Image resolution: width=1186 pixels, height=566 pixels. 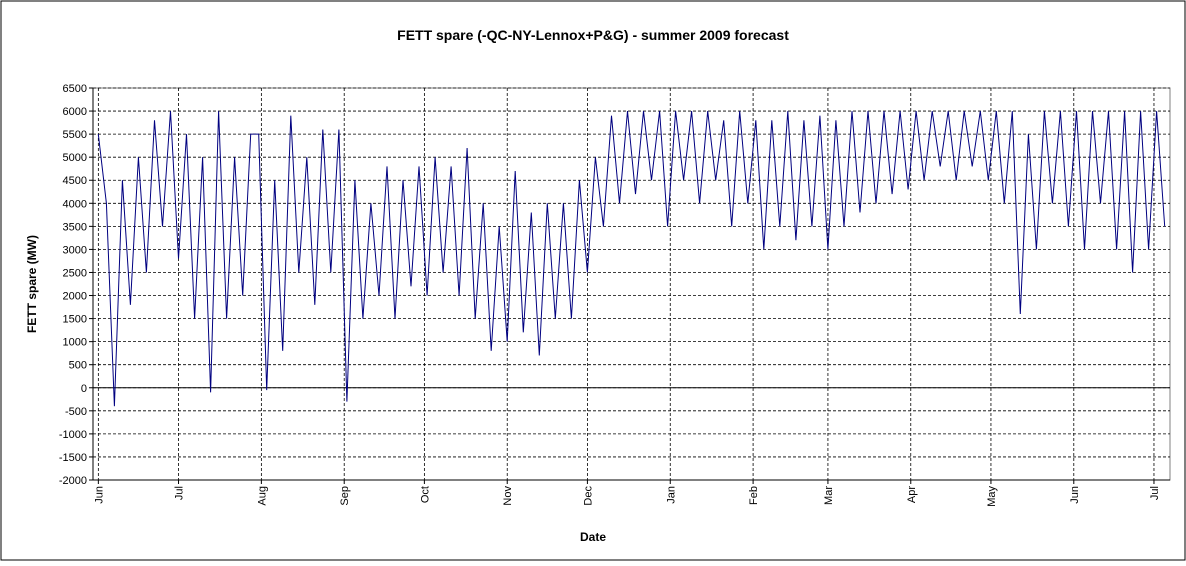 What do you see at coordinates (75, 250) in the screenshot?
I see `y-tick-label: 3000` at bounding box center [75, 250].